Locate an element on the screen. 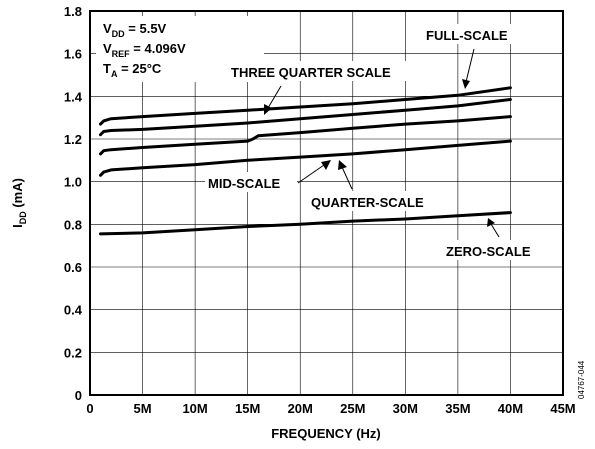 The image size is (595, 449). x-tick-label: 15M is located at coordinates (247, 408).